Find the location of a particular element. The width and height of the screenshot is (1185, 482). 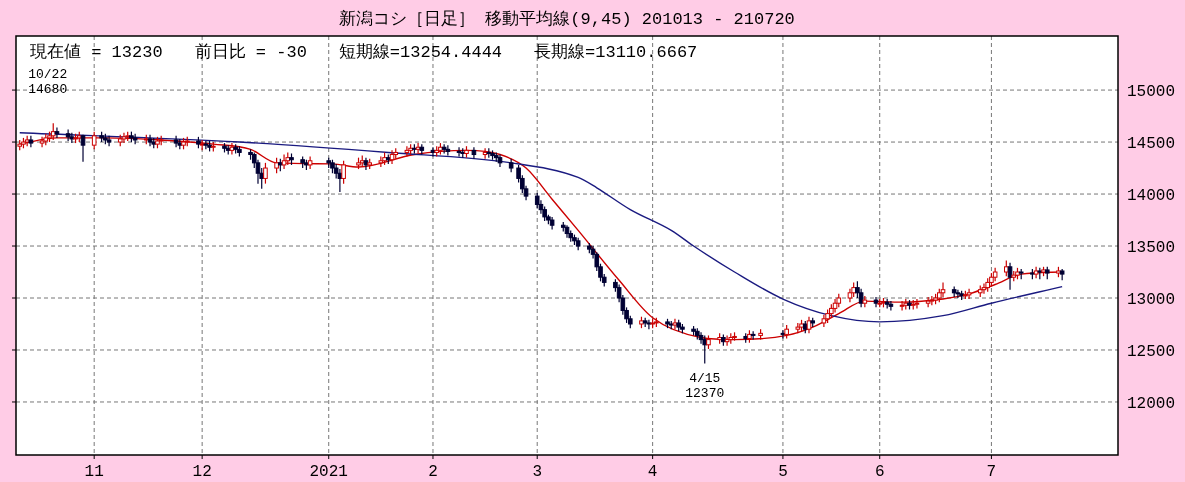

x-tick-label: 12 is located at coordinates (202, 472).